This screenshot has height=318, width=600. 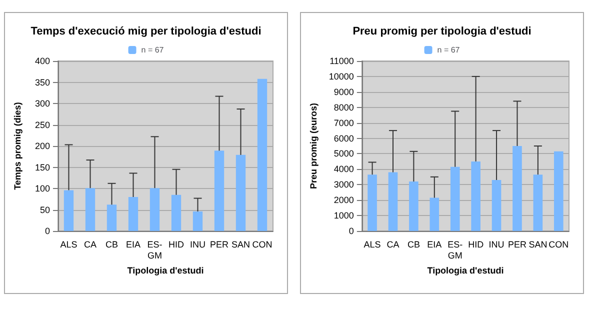 What do you see at coordinates (344, 107) in the screenshot?
I see `y-tick-label: 8000` at bounding box center [344, 107].